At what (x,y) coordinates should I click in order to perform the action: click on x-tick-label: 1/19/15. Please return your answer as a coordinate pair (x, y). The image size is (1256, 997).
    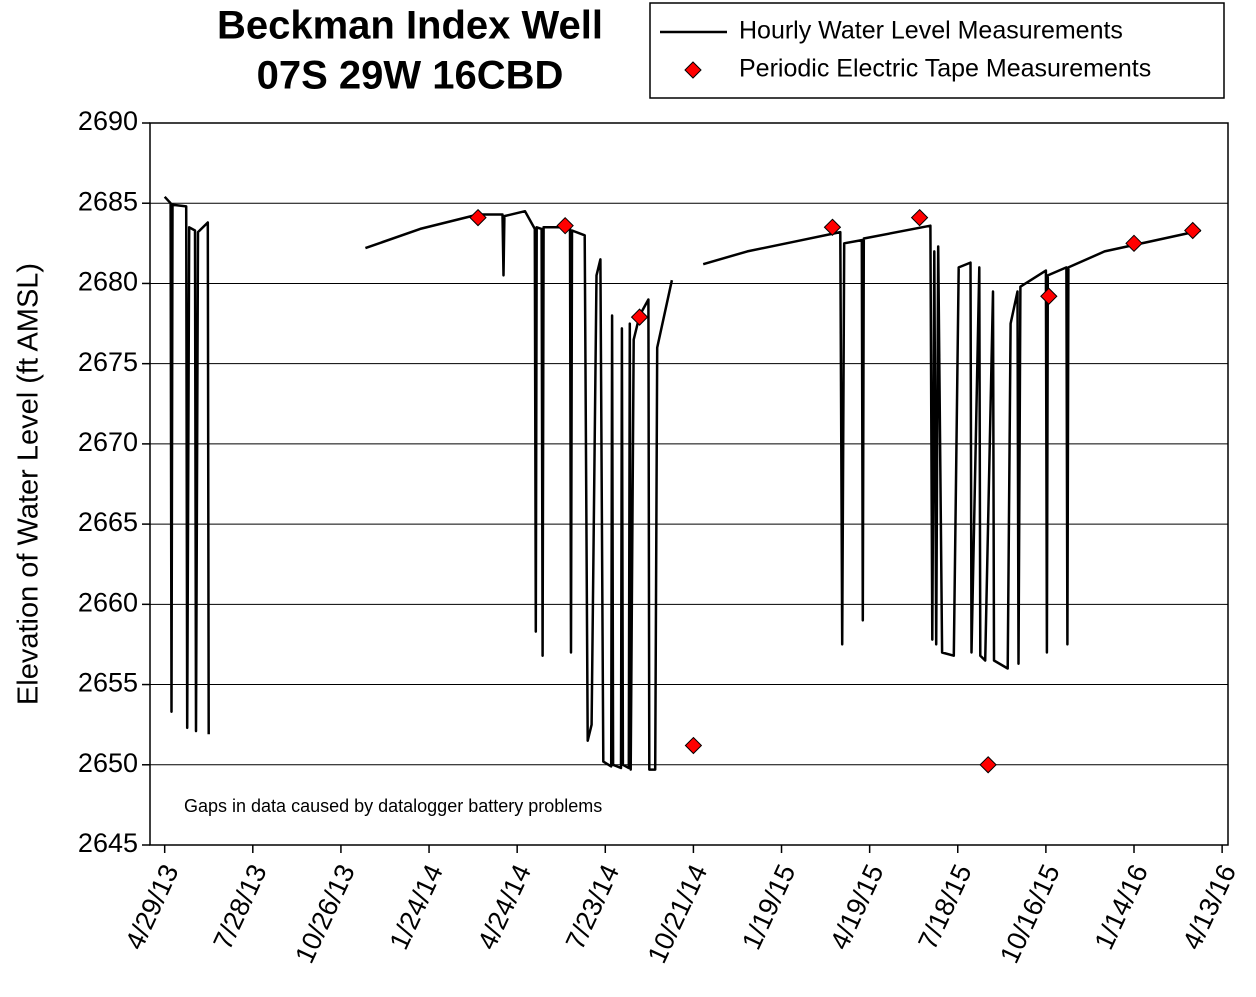
    Looking at the image, I should click on (768, 907).